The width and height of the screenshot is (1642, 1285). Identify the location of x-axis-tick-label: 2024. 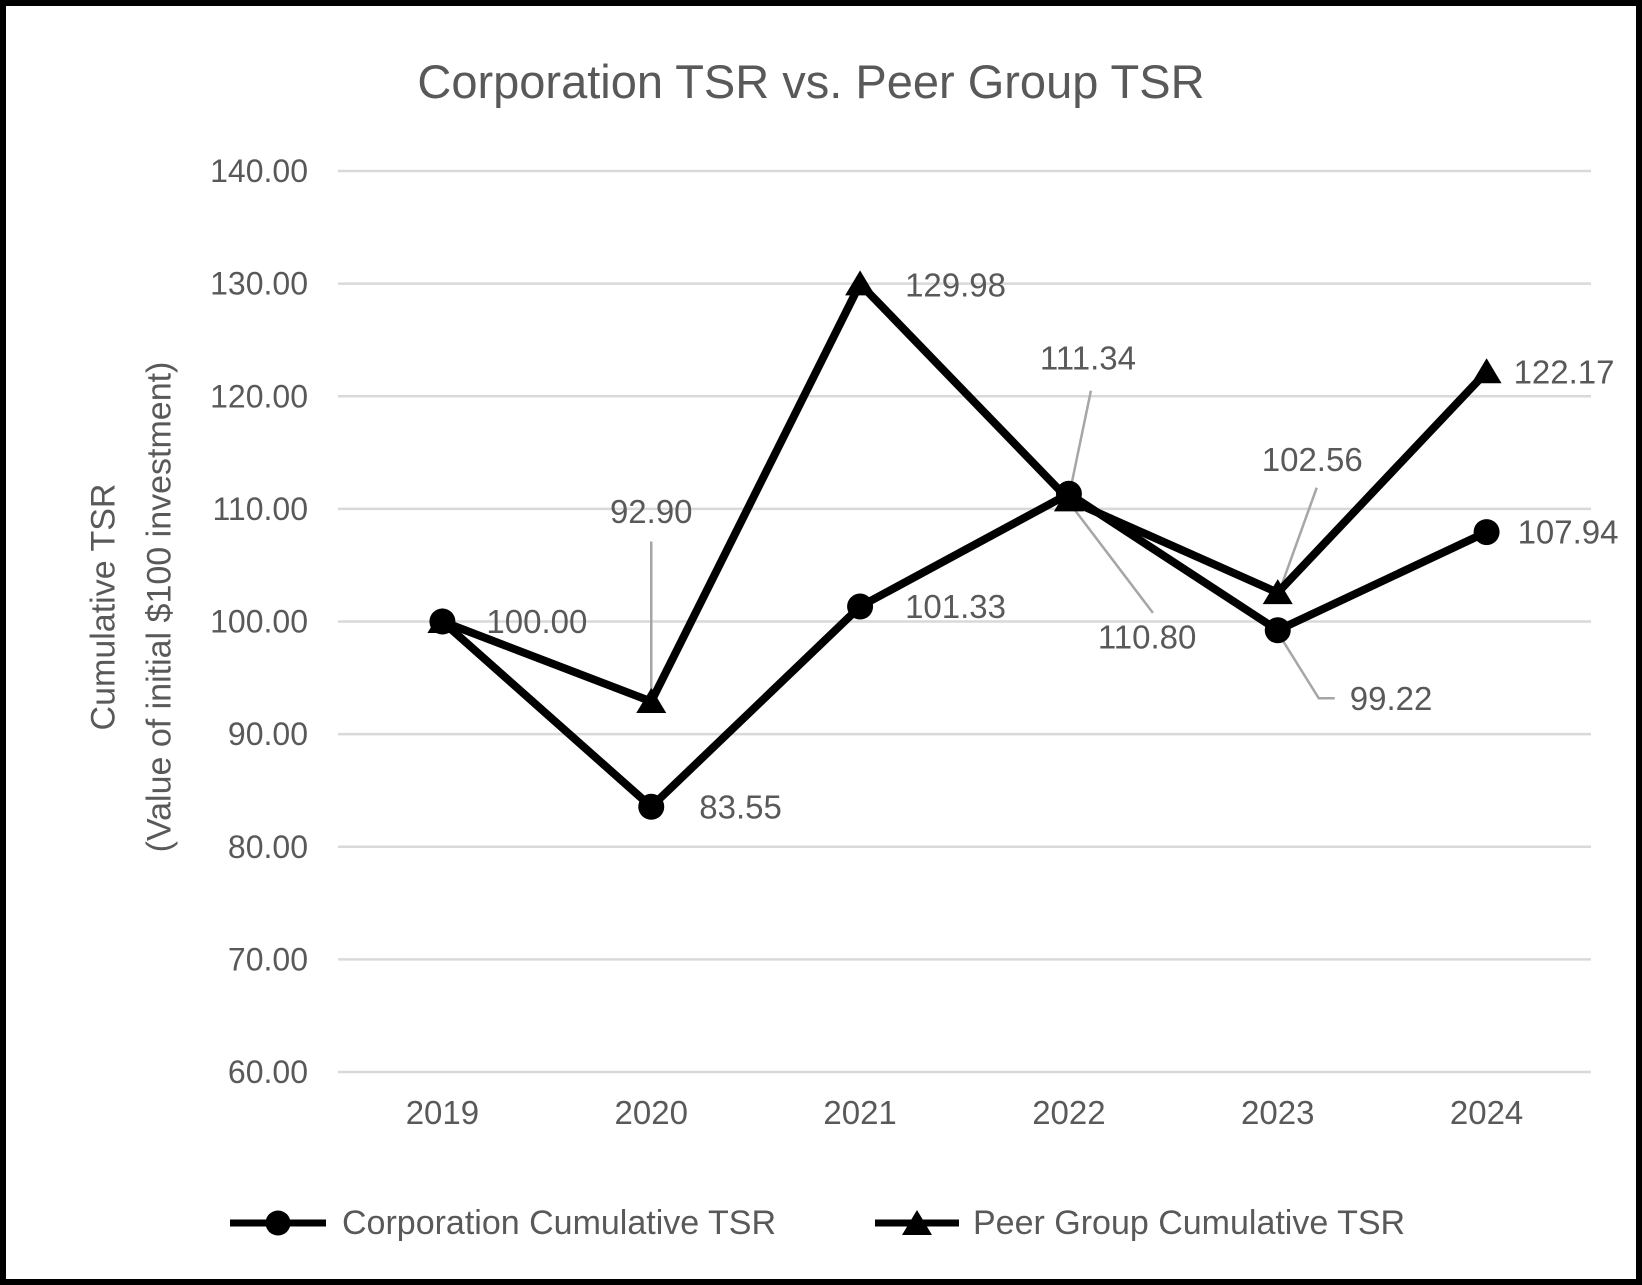
(1486, 1112).